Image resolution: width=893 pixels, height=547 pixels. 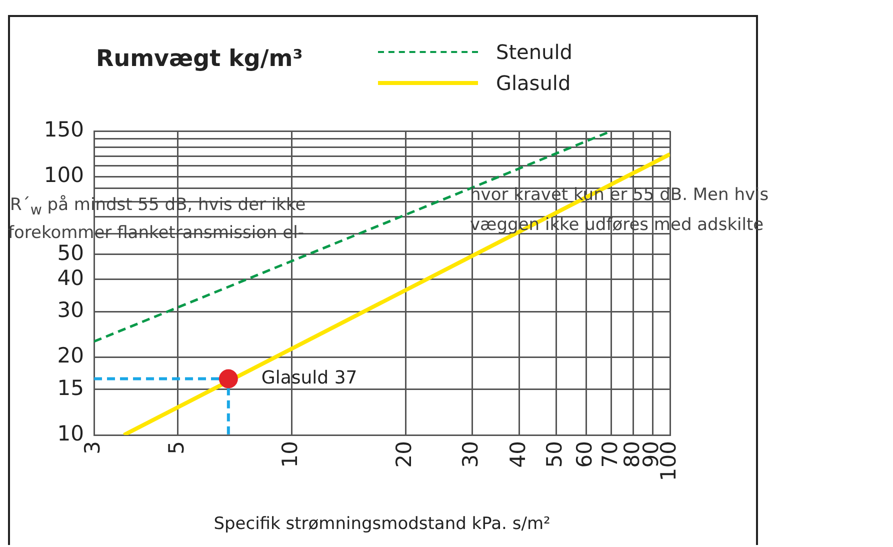 I want to click on x-tick-label: 80, so click(x=632, y=454).